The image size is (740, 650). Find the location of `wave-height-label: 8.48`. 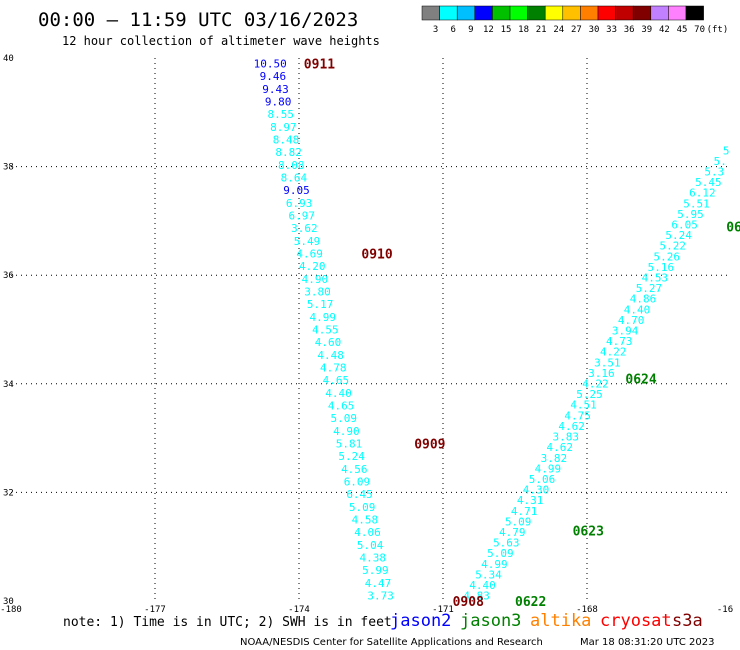

wave-height-label: 8.48 is located at coordinates (286, 139).